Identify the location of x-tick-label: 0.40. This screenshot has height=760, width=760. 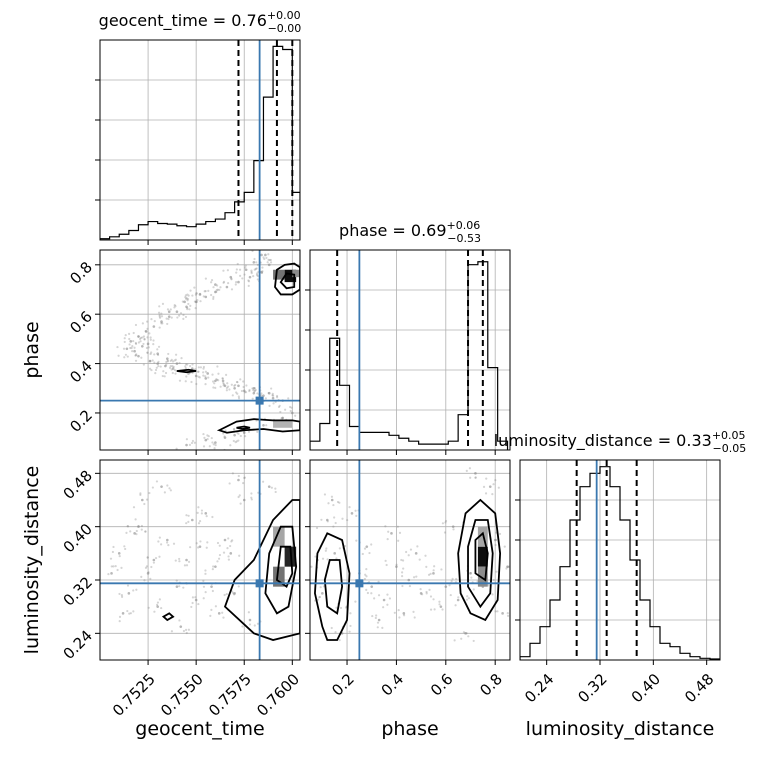
(646, 688).